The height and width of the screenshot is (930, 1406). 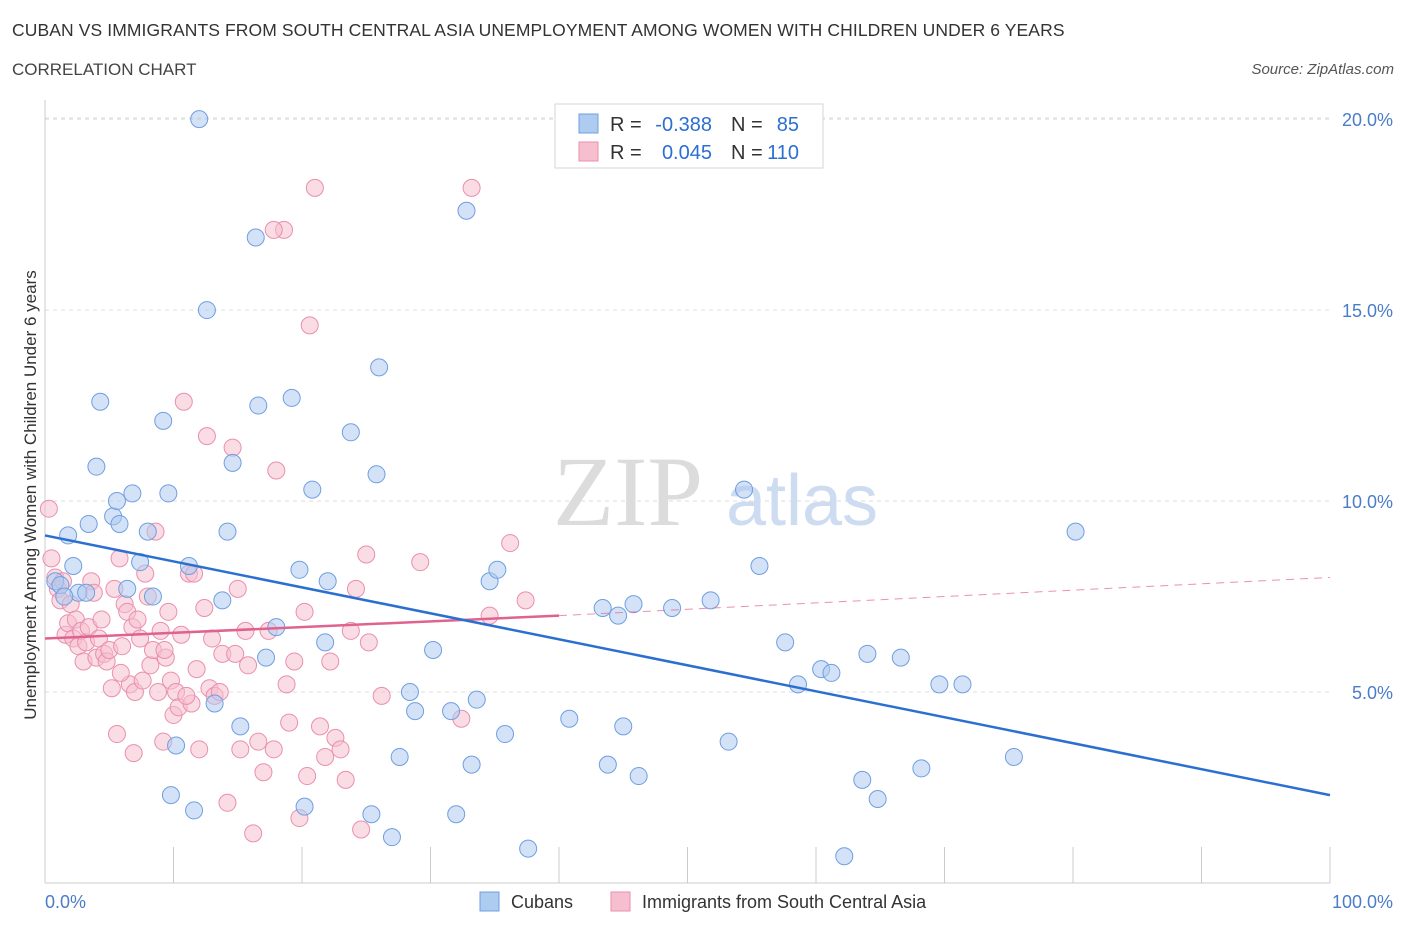 I want to click on stats-legend-n-value-cubans: 85, so click(x=788, y=125).